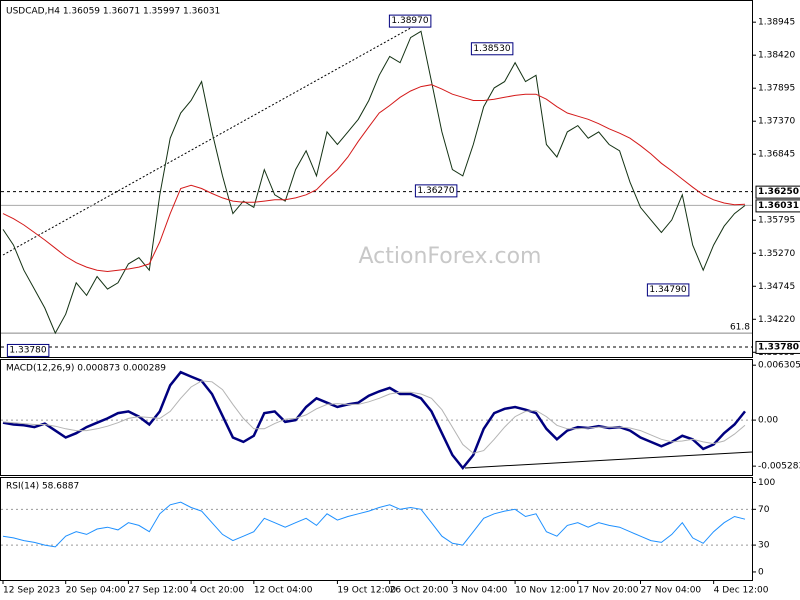  I want to click on price-annotation: 1.38970, so click(409, 21).